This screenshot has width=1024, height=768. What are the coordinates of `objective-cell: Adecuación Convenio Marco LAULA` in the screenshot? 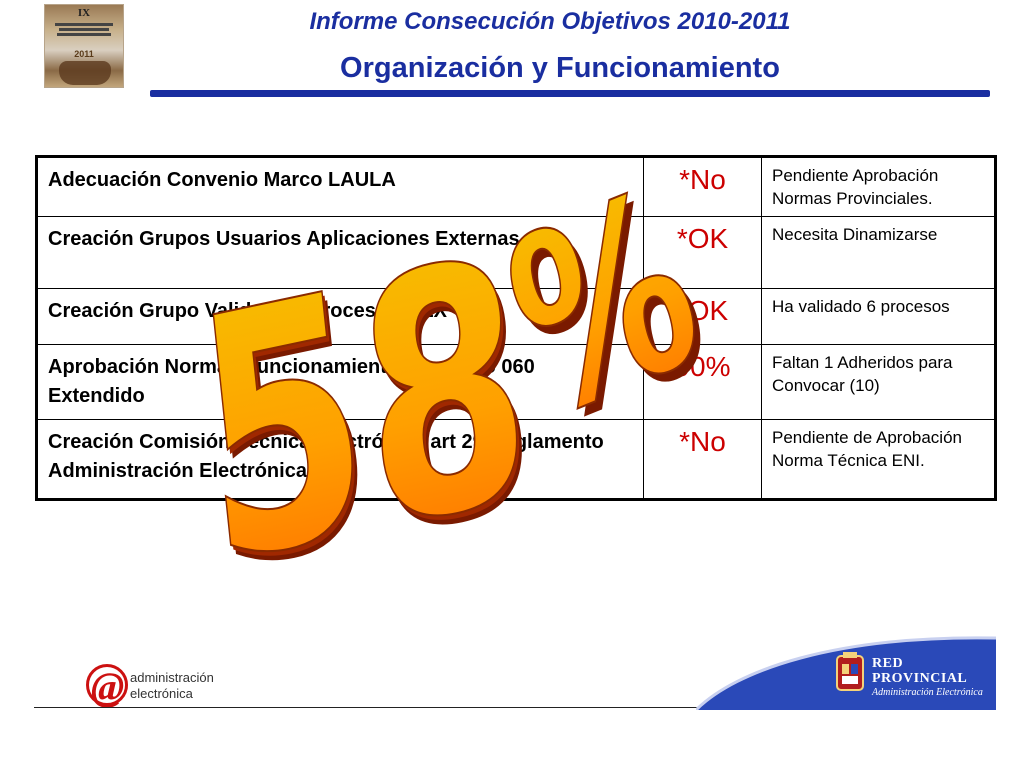 It's located at (340, 186).